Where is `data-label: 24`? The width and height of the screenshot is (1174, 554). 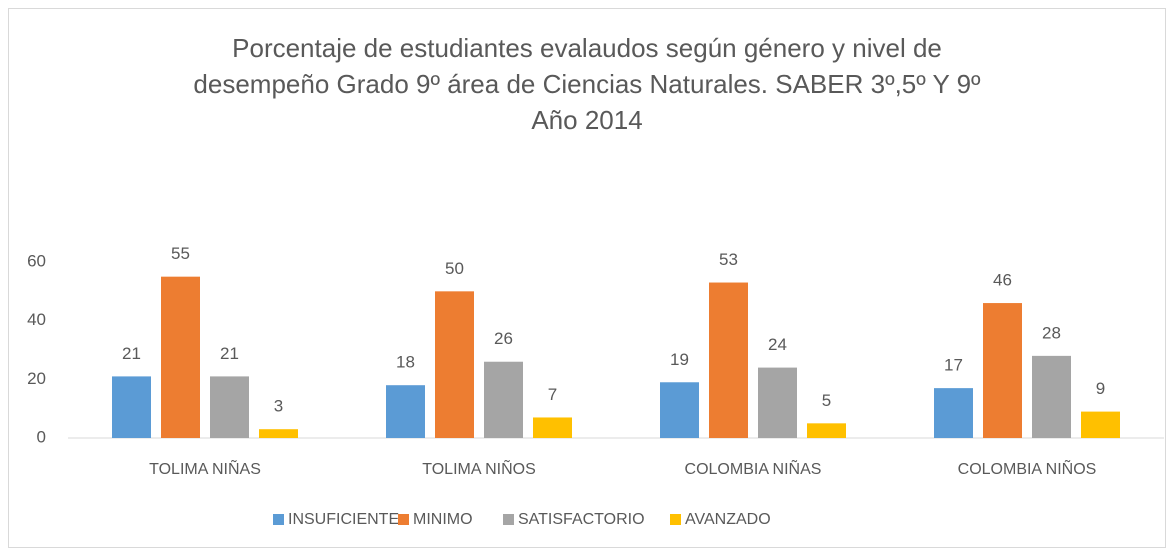
data-label: 24 is located at coordinates (777, 344).